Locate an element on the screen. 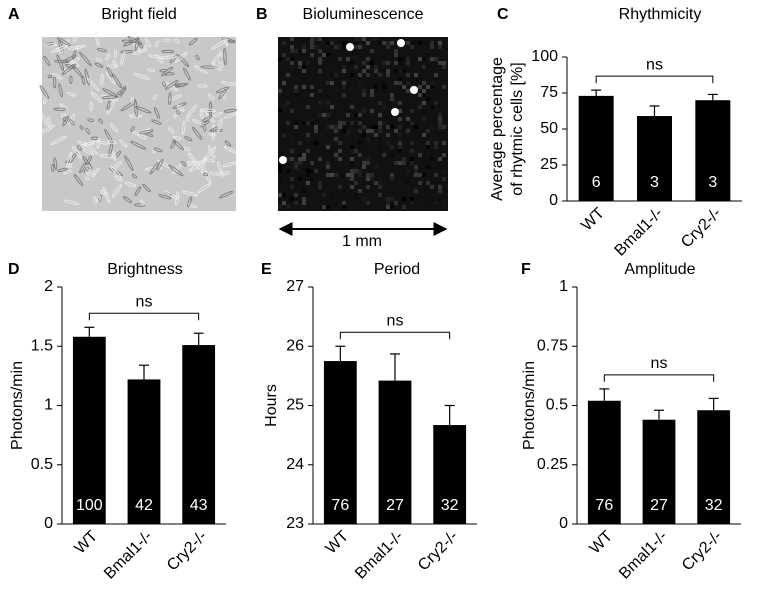 This screenshot has height=596, width=762. n-label: 43 is located at coordinates (199, 505).